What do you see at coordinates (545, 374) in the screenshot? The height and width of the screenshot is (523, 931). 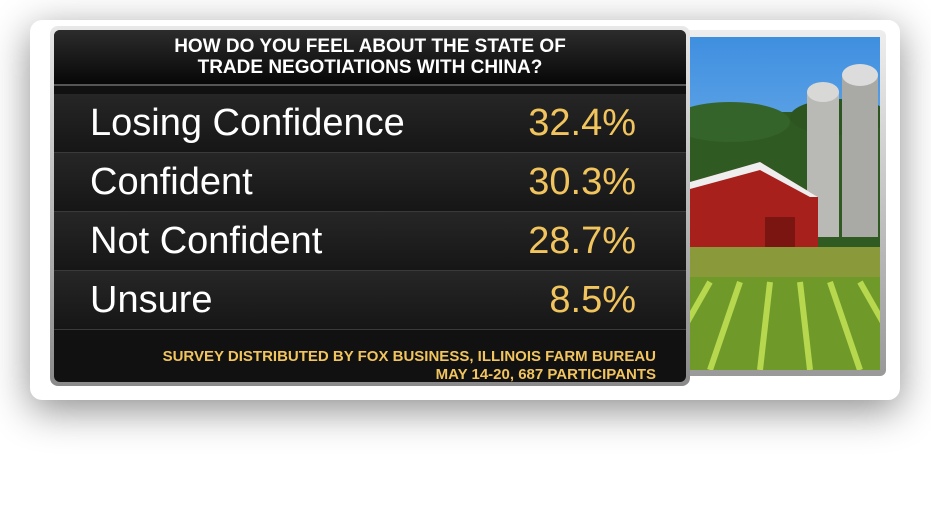 I see `footer-line: MAY 14-20, 687 PARTICIPANTS` at bounding box center [545, 374].